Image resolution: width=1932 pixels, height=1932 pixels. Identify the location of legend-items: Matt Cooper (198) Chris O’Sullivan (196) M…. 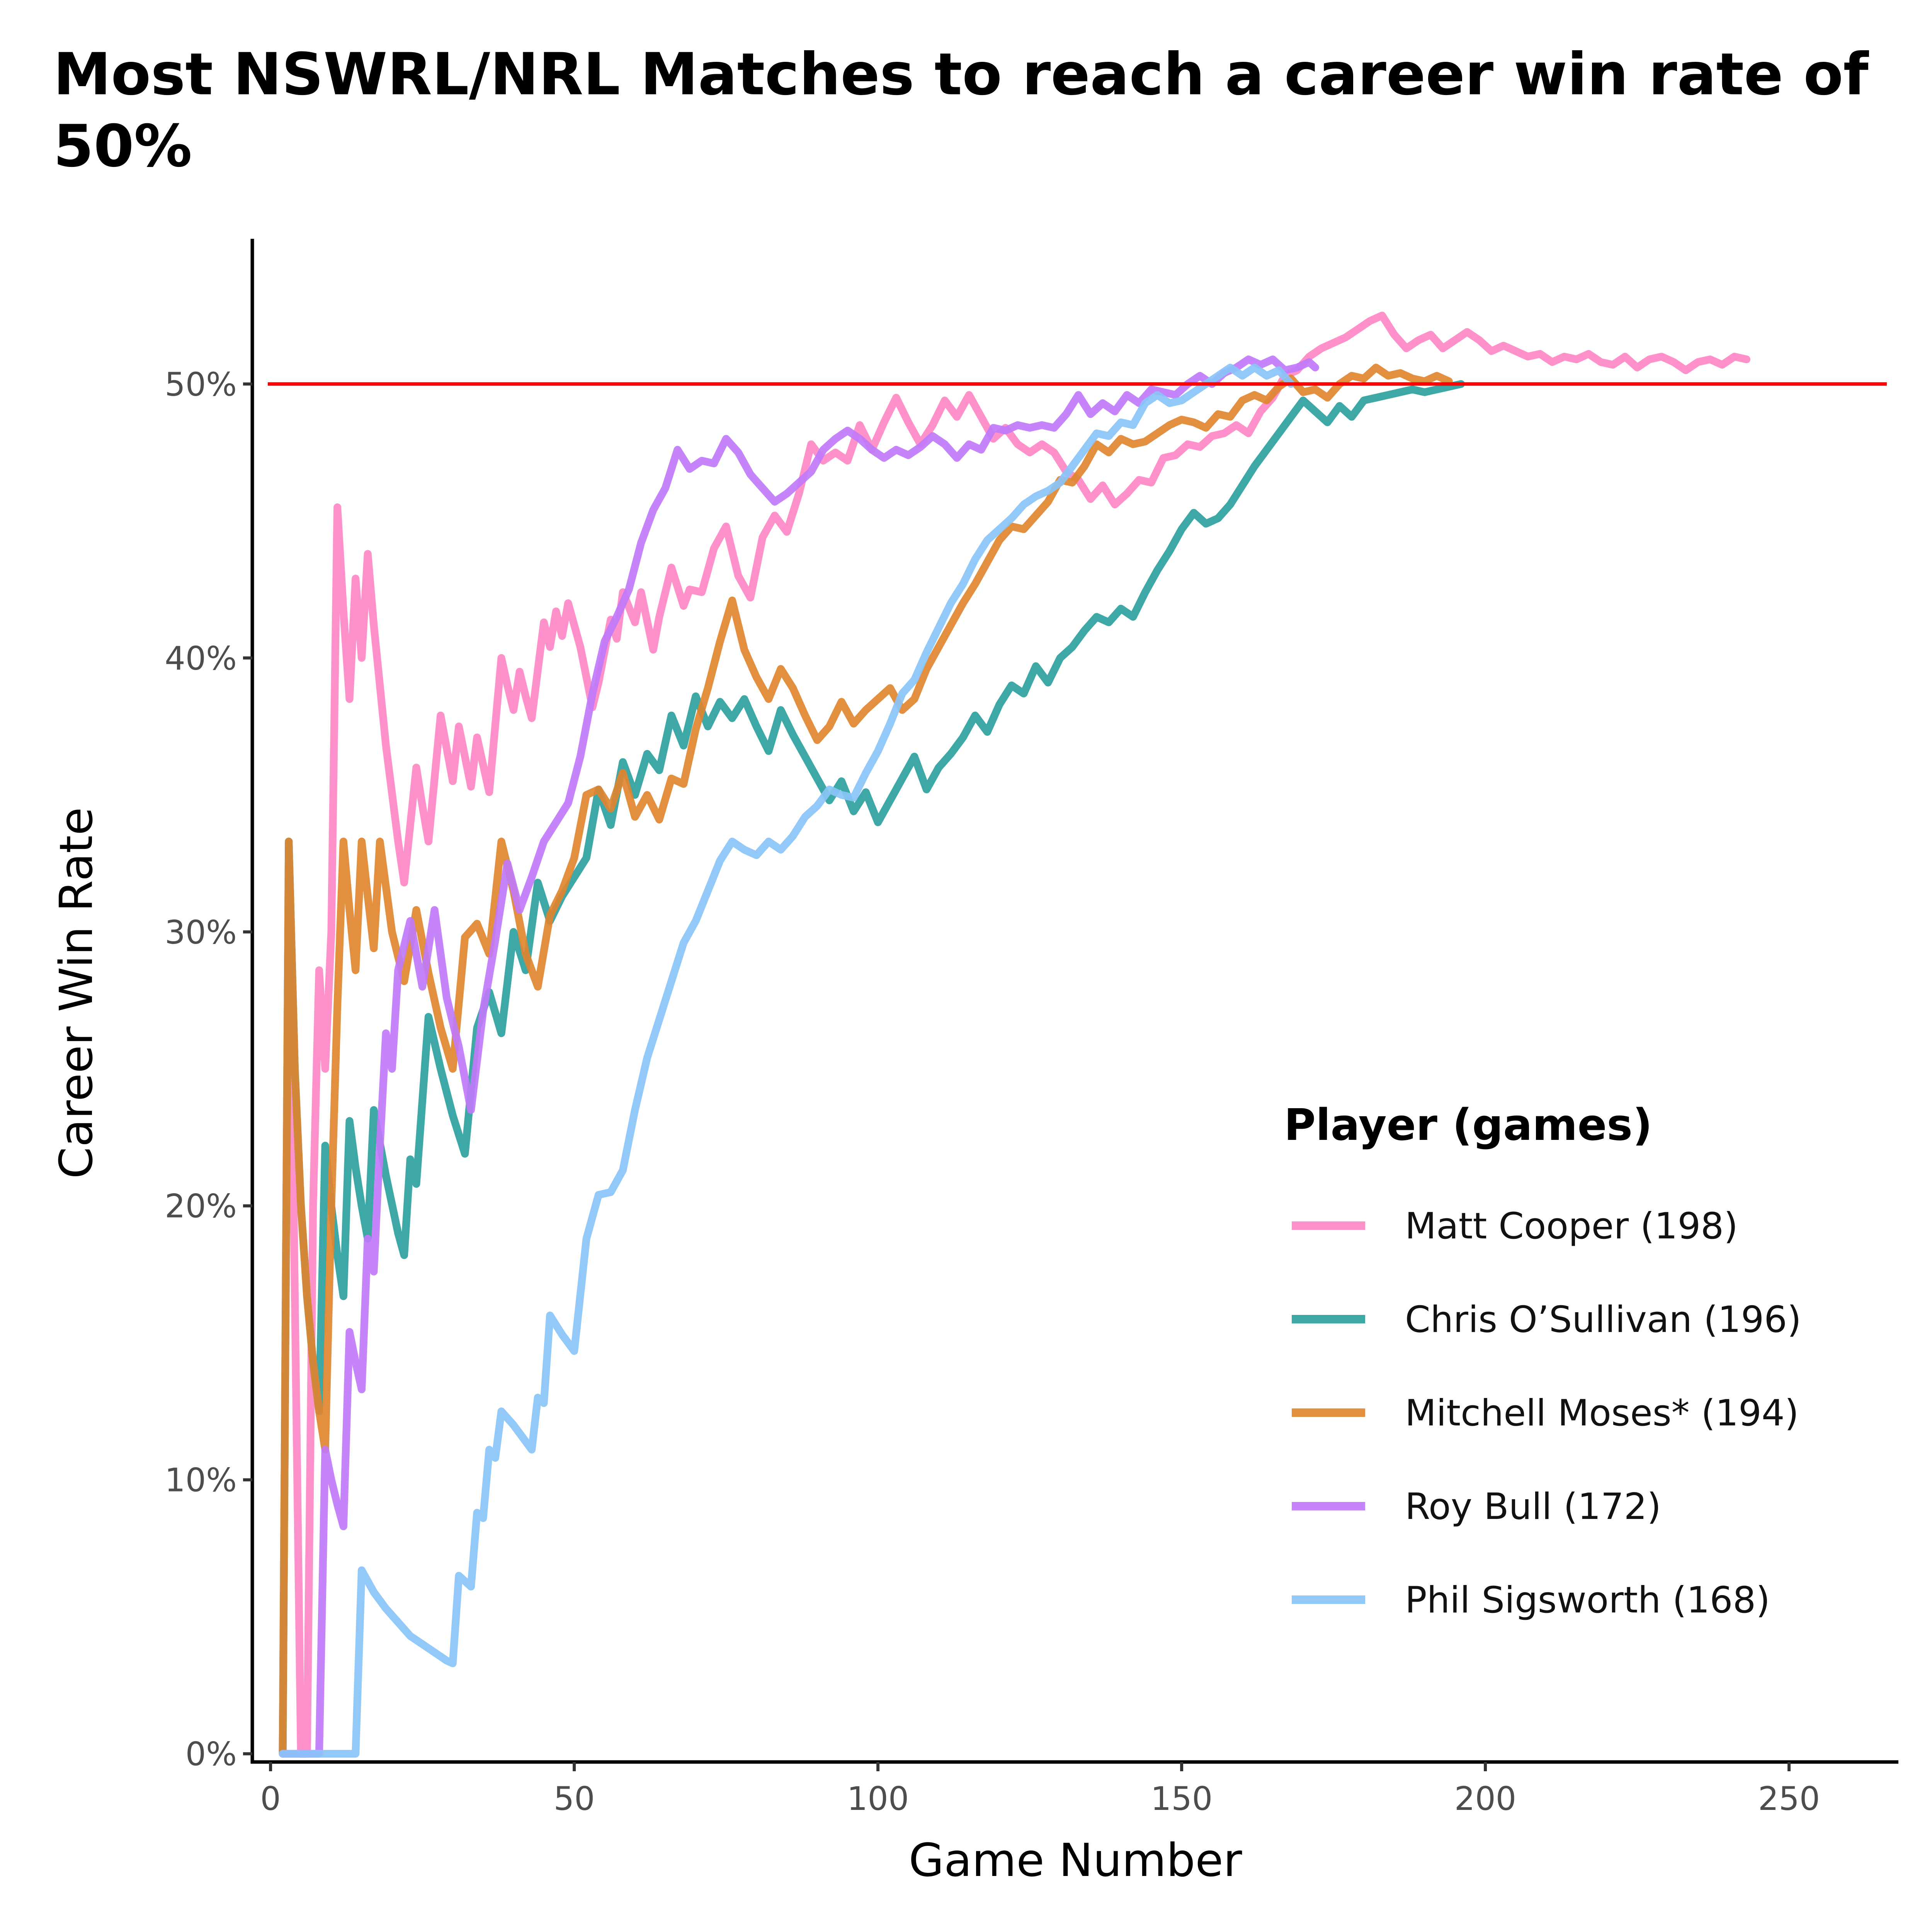
(1547, 1413).